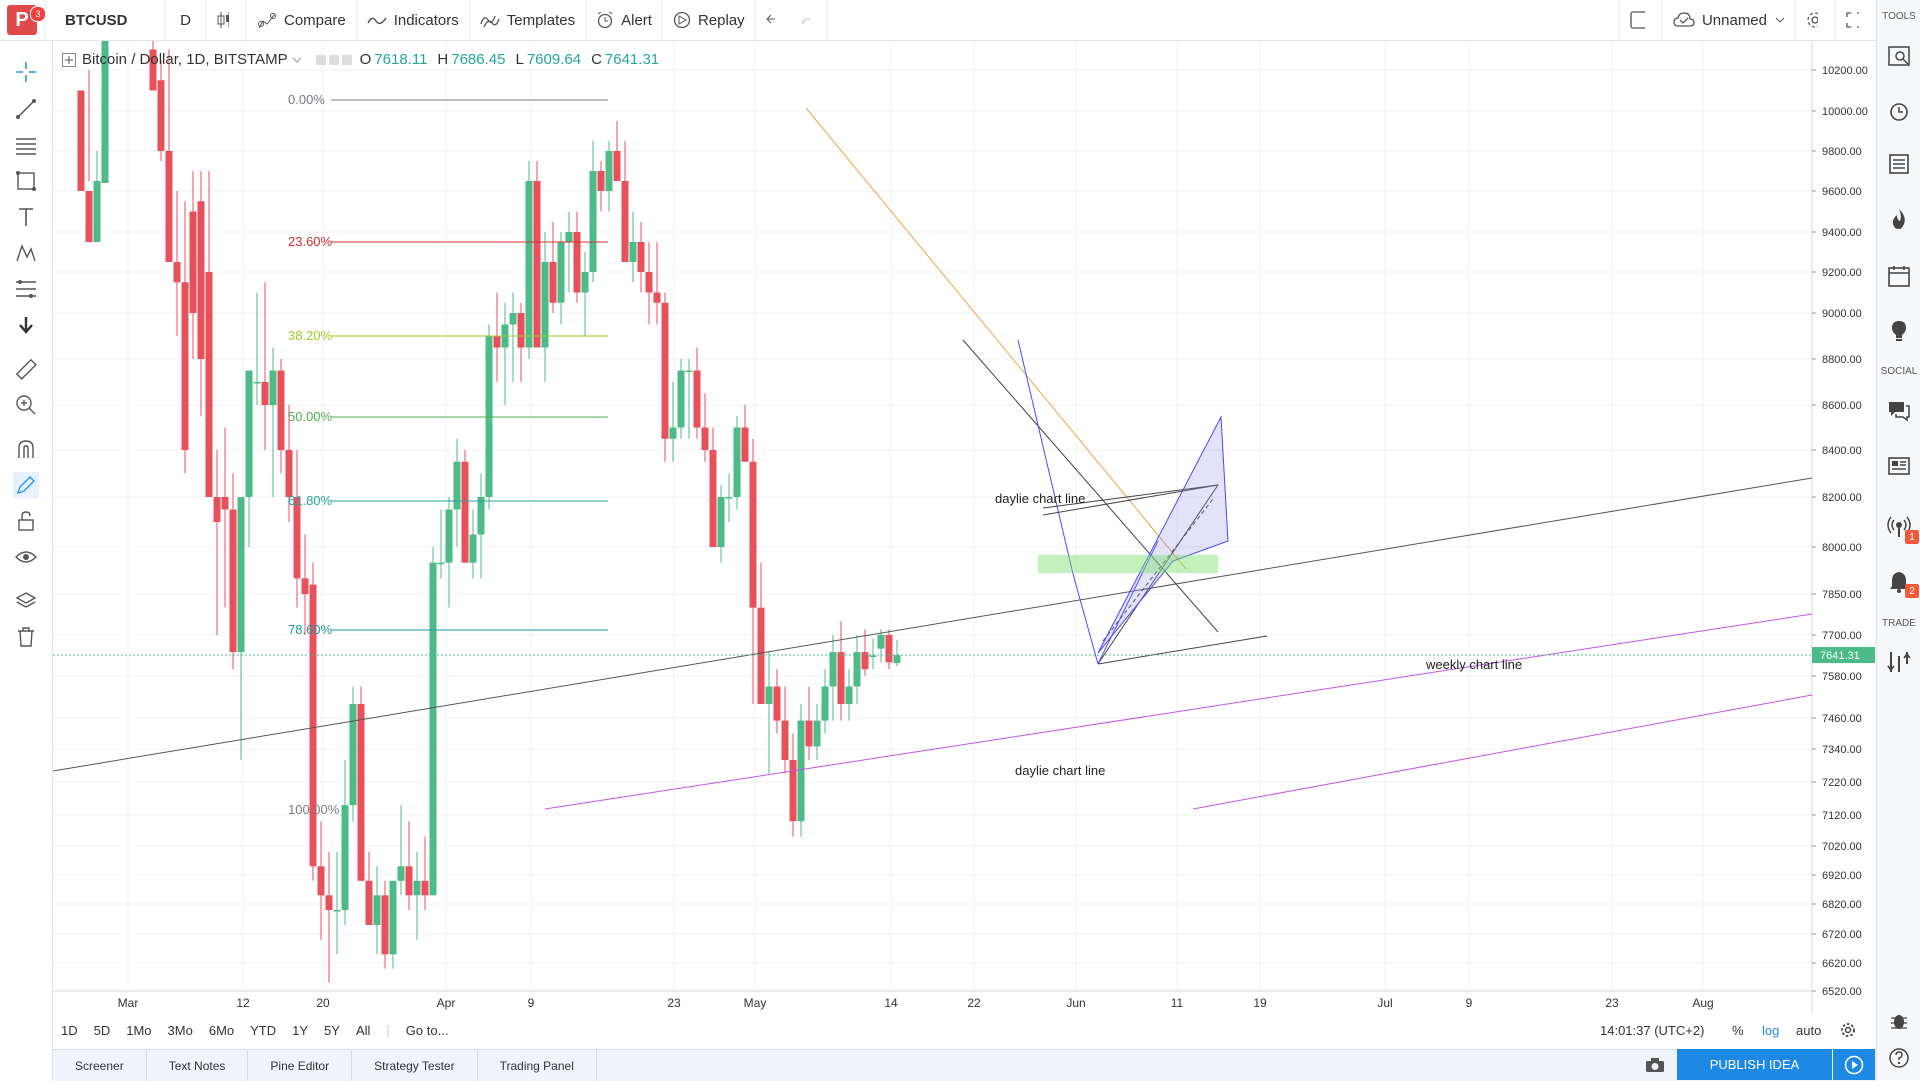 Image resolution: width=1920 pixels, height=1081 pixels. What do you see at coordinates (26, 405) in the screenshot?
I see `zoom-tool` at bounding box center [26, 405].